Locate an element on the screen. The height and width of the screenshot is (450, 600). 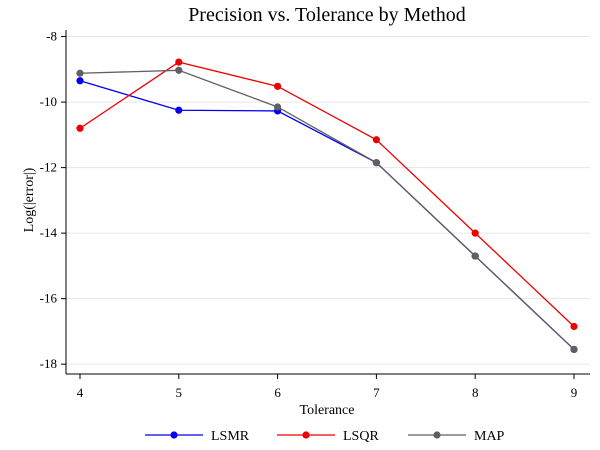
legend-item-lsmr: LSMR is located at coordinates (197, 436).